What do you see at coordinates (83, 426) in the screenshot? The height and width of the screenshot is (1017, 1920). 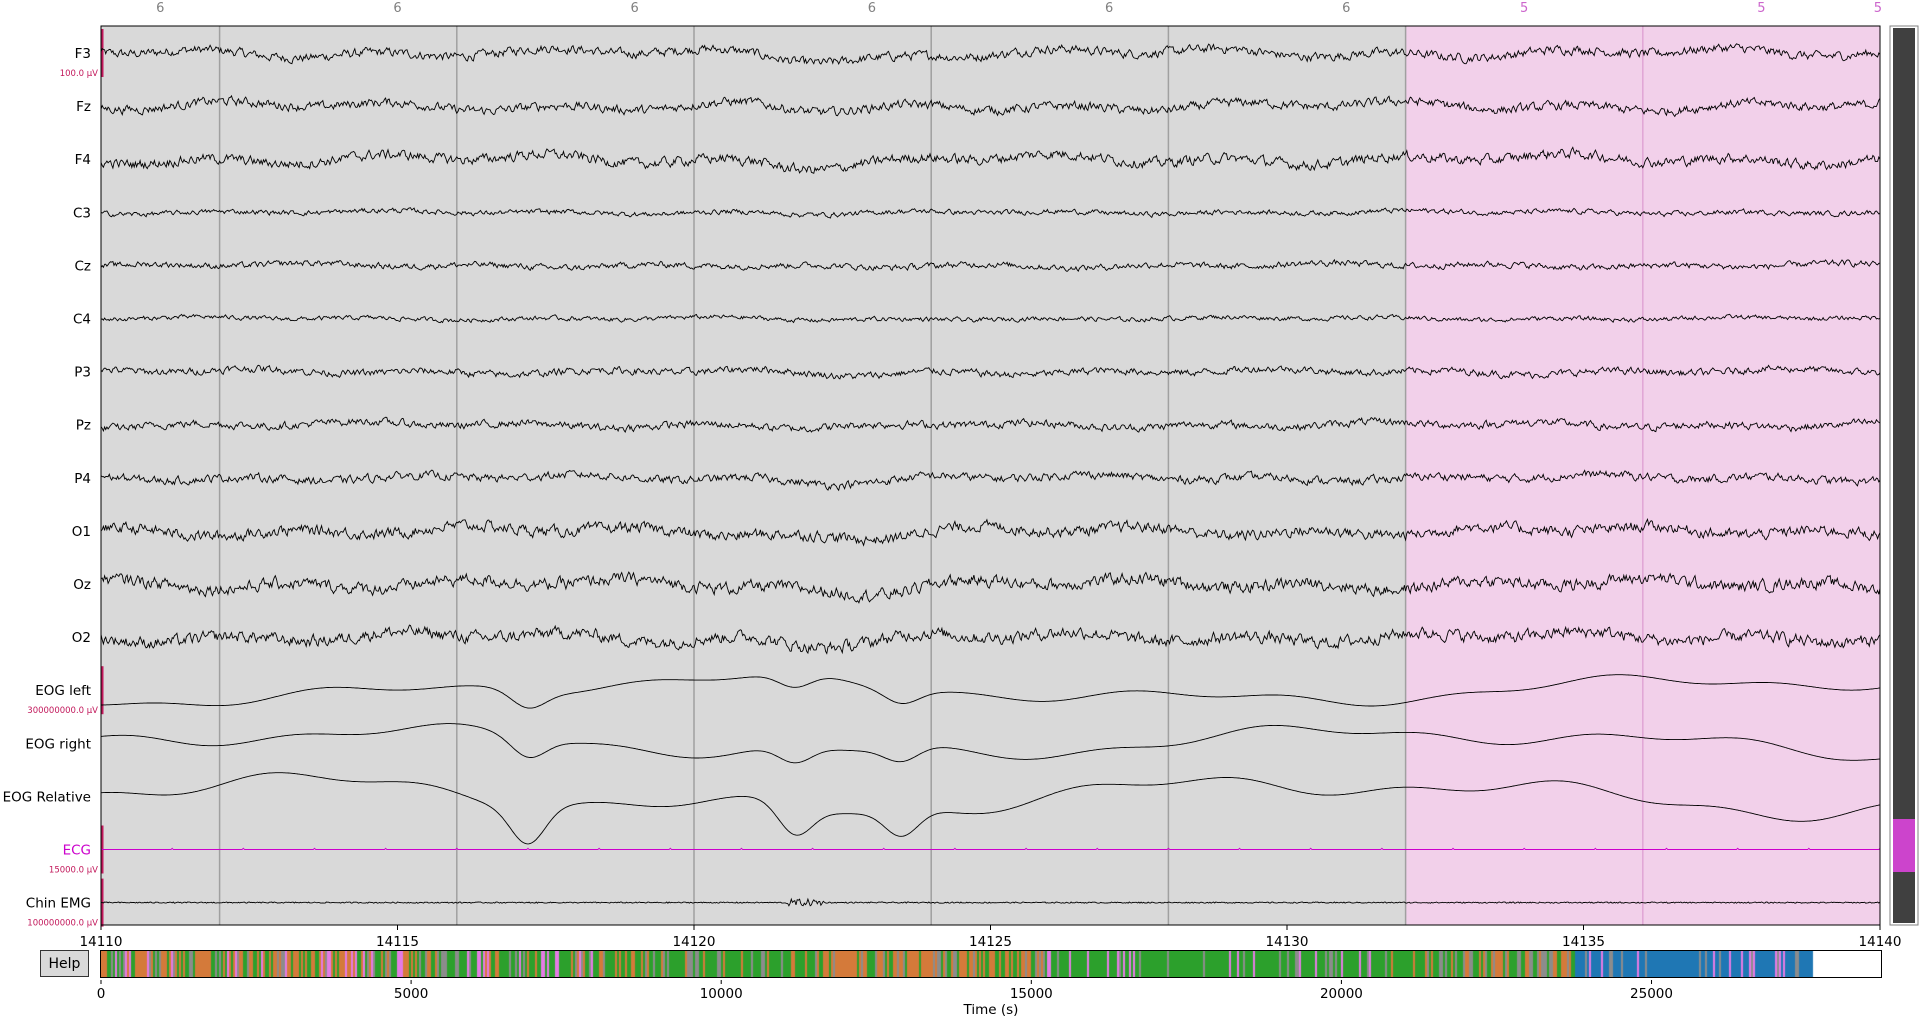 I see `channel-label: Pz` at bounding box center [83, 426].